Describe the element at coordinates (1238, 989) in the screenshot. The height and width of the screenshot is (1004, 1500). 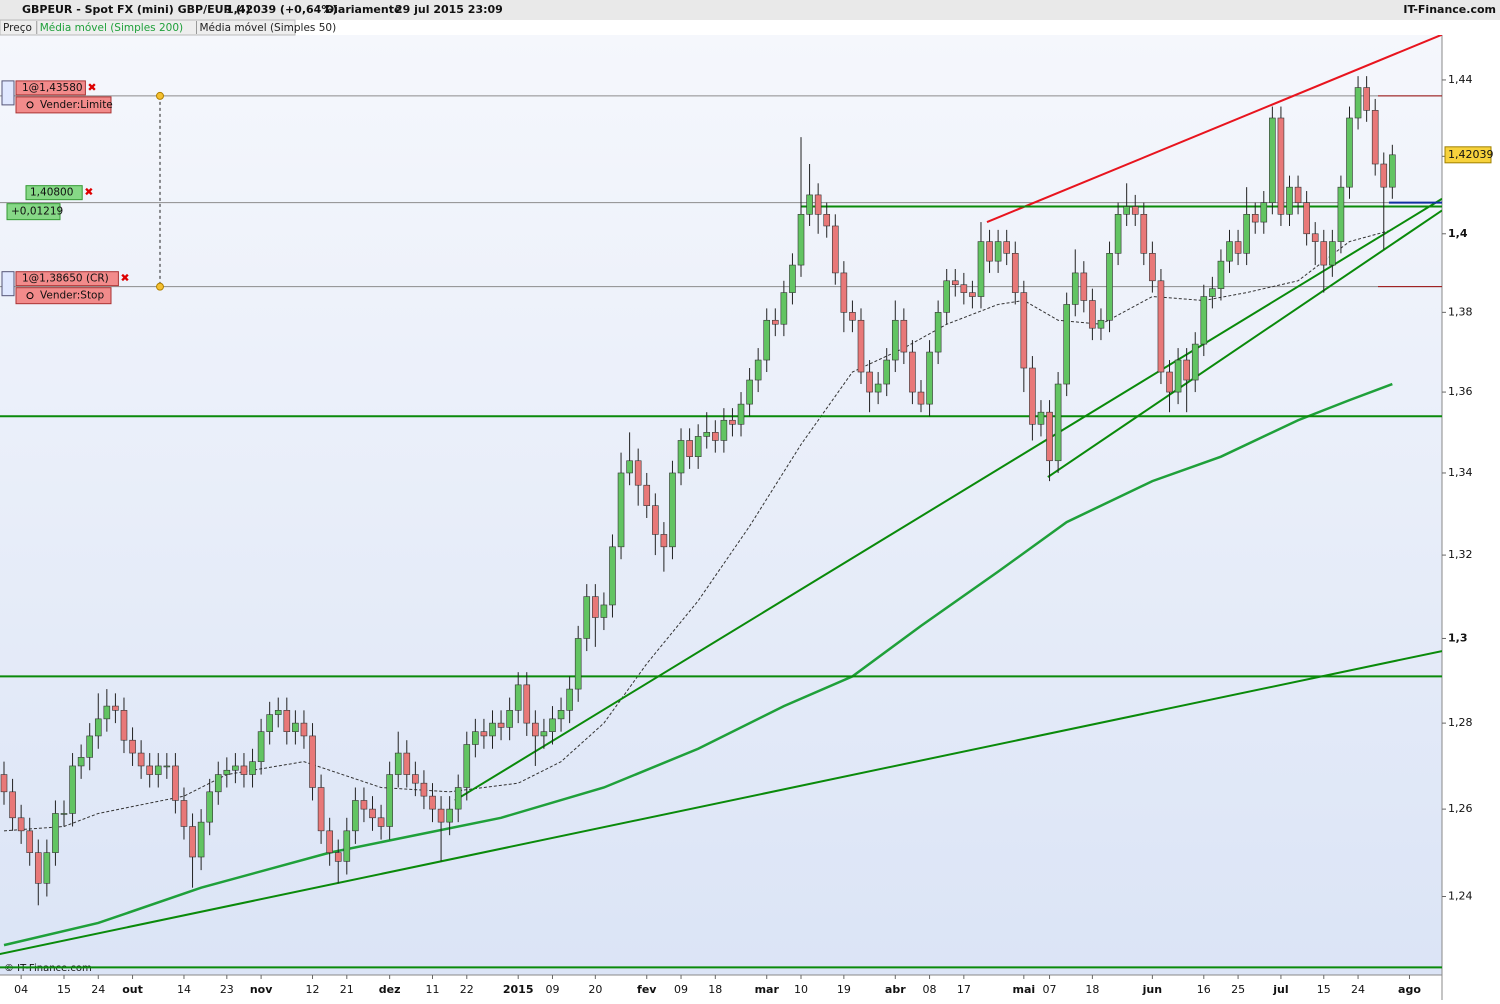
I see `x-tick-label: 25` at that location.